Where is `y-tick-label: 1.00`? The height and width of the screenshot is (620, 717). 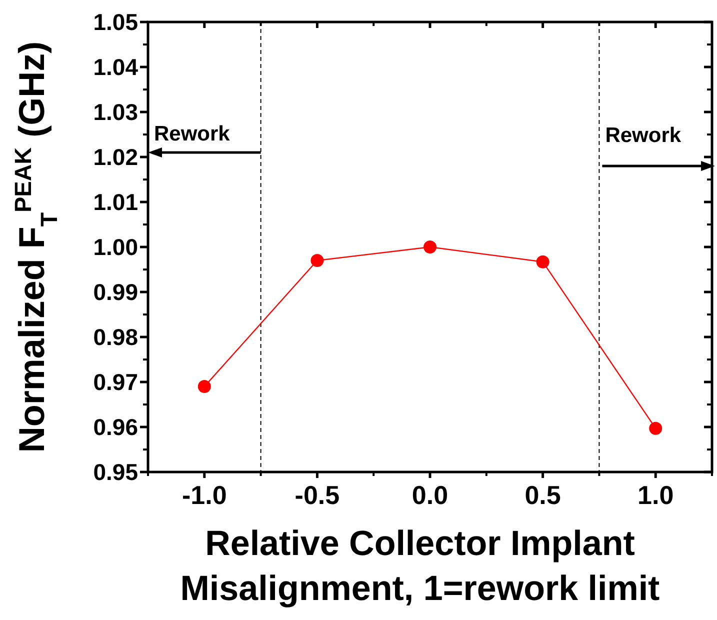 y-tick-label: 1.00 is located at coordinates (115, 247).